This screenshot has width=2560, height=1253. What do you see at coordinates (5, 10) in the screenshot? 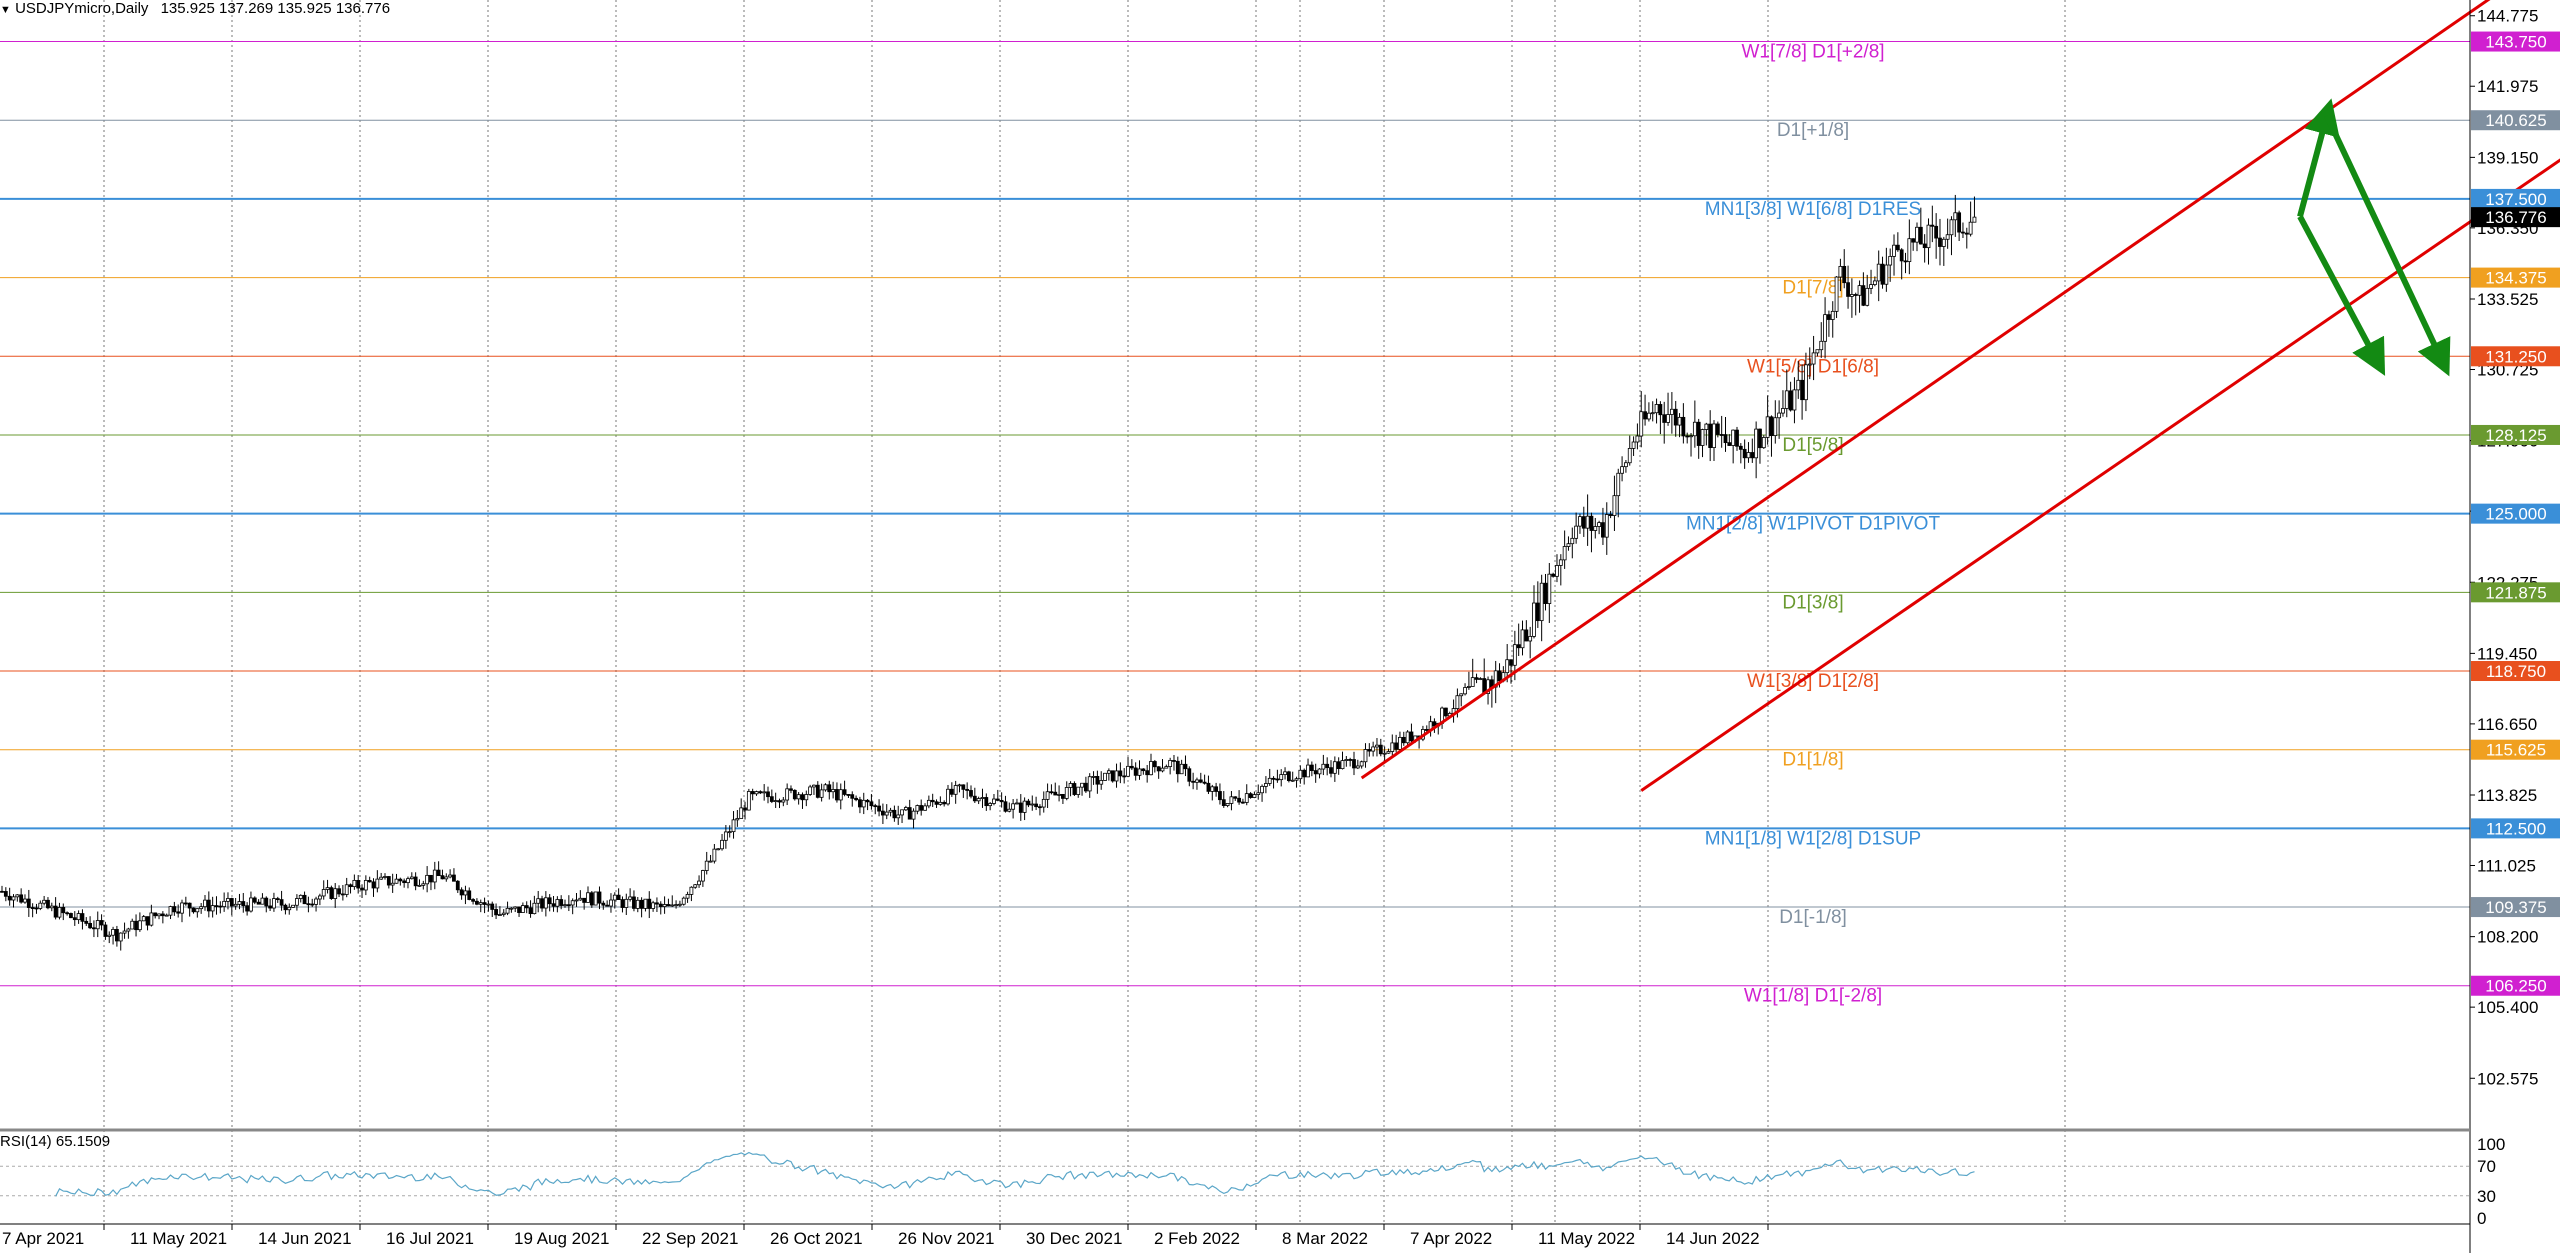
I see `collapse-caret-icon: ▼` at bounding box center [5, 10].